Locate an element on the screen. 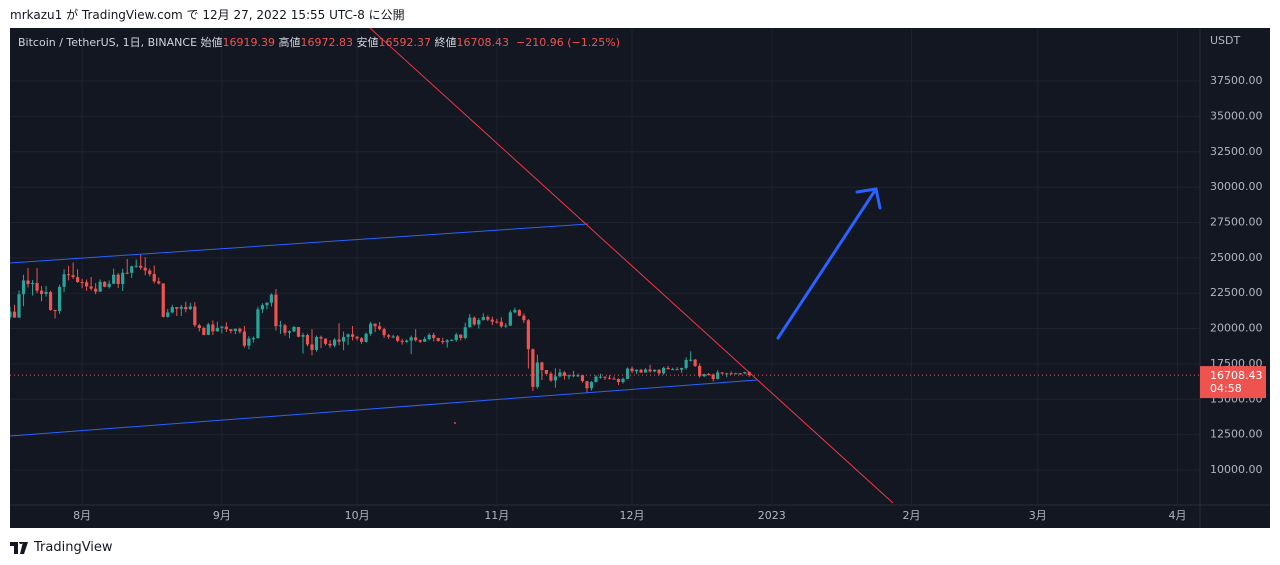 This screenshot has height=565, width=1280. low-value: 16592.37 is located at coordinates (405, 42).